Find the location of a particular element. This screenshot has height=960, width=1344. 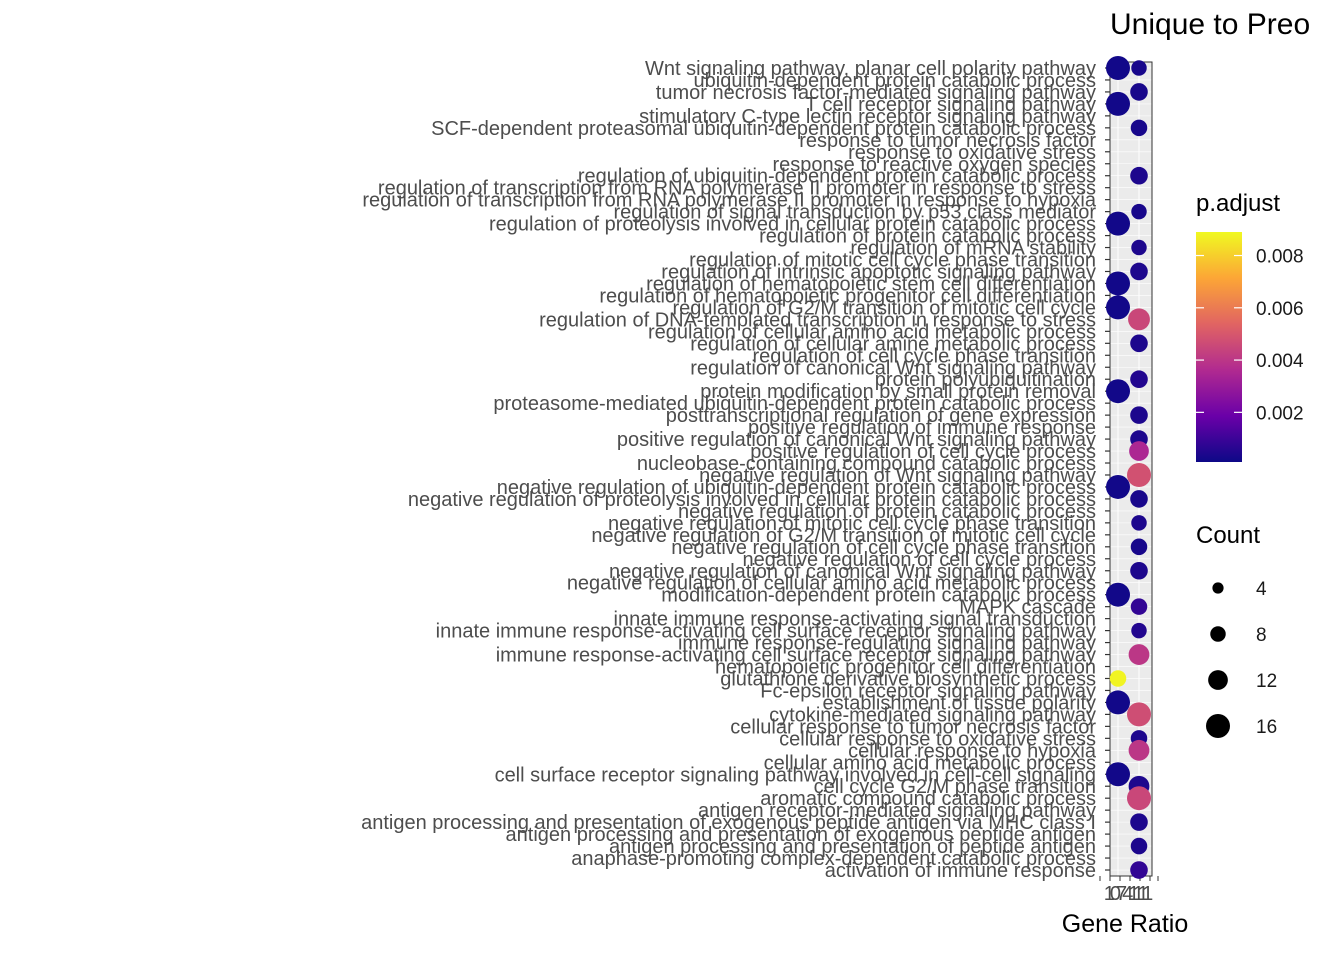

y-tick-label: regulation of protein catabolic process is located at coordinates (927, 237).